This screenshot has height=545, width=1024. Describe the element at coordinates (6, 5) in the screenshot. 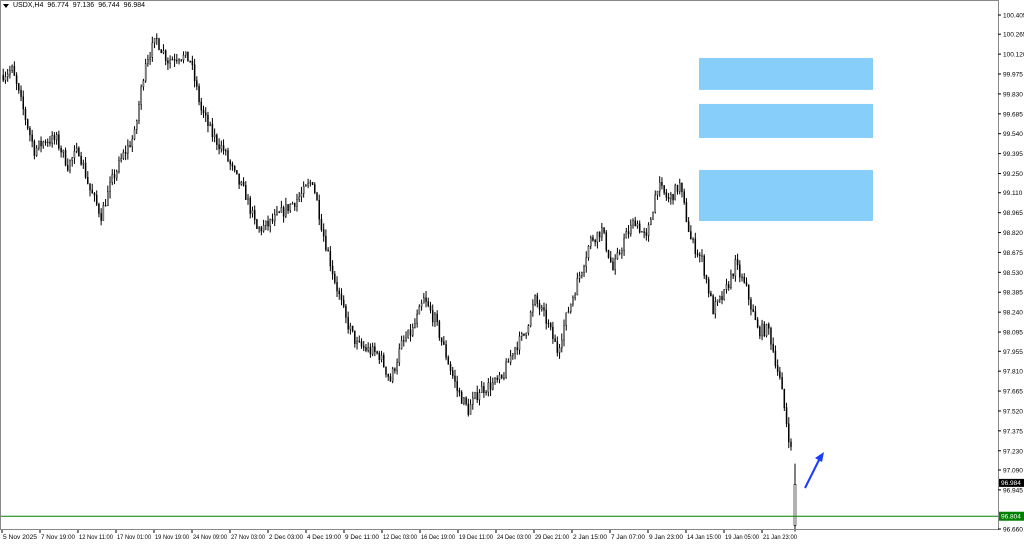

I see `dropdown-triangle-icon` at that location.